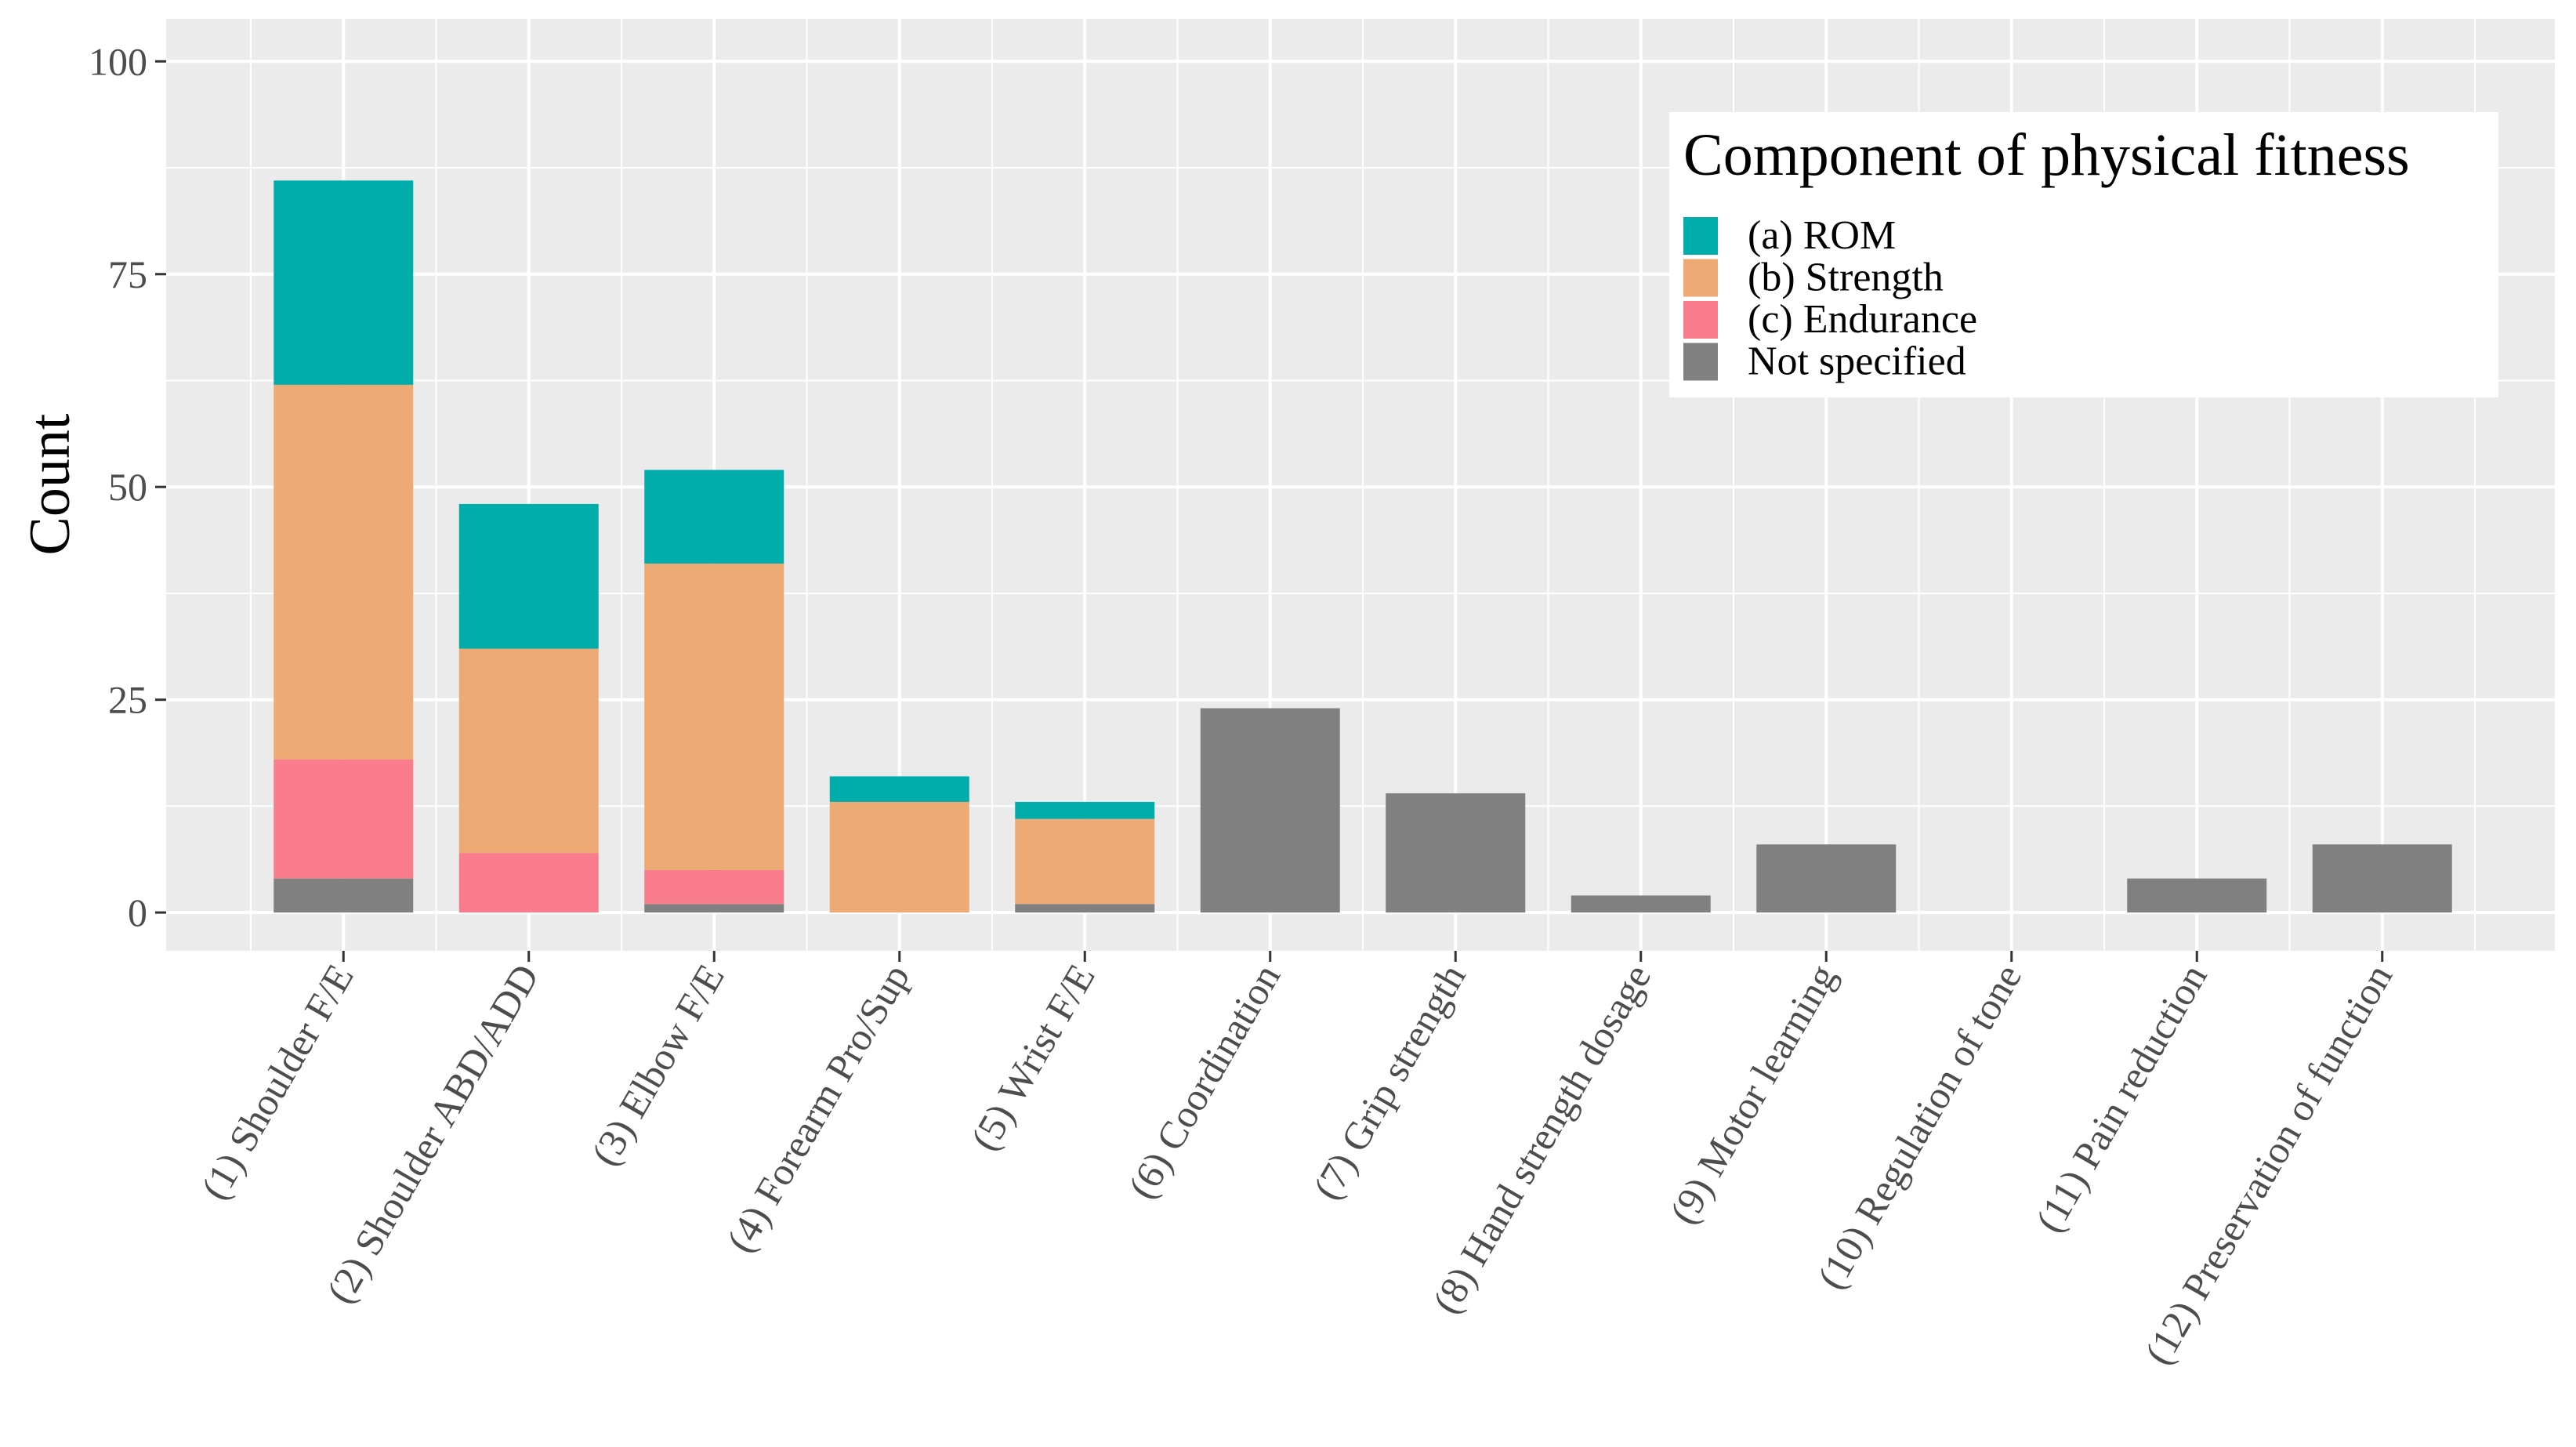 The width and height of the screenshot is (2576, 1447). What do you see at coordinates (127, 274) in the screenshot?
I see `y-tick-label: 75` at bounding box center [127, 274].